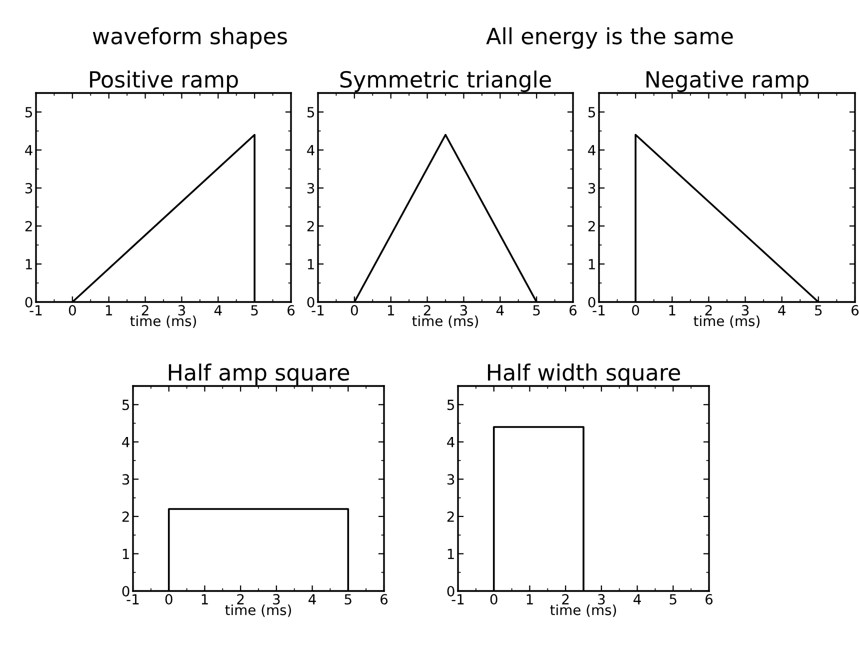 This screenshot has width=859, height=656. Describe the element at coordinates (609, 38) in the screenshot. I see `text: All energy is the same` at that location.